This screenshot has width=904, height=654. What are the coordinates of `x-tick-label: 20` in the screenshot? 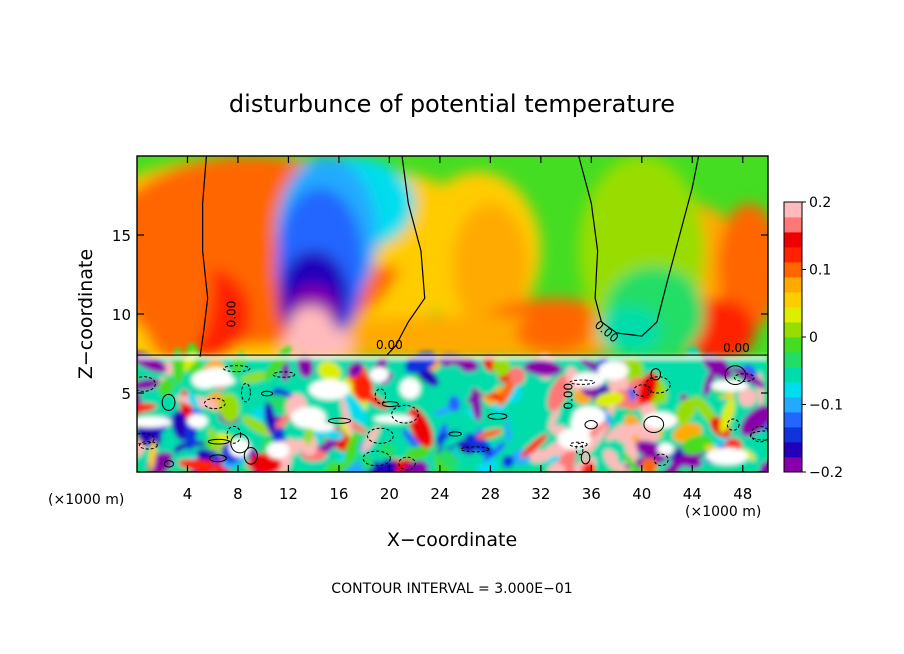 It's located at (389, 494).